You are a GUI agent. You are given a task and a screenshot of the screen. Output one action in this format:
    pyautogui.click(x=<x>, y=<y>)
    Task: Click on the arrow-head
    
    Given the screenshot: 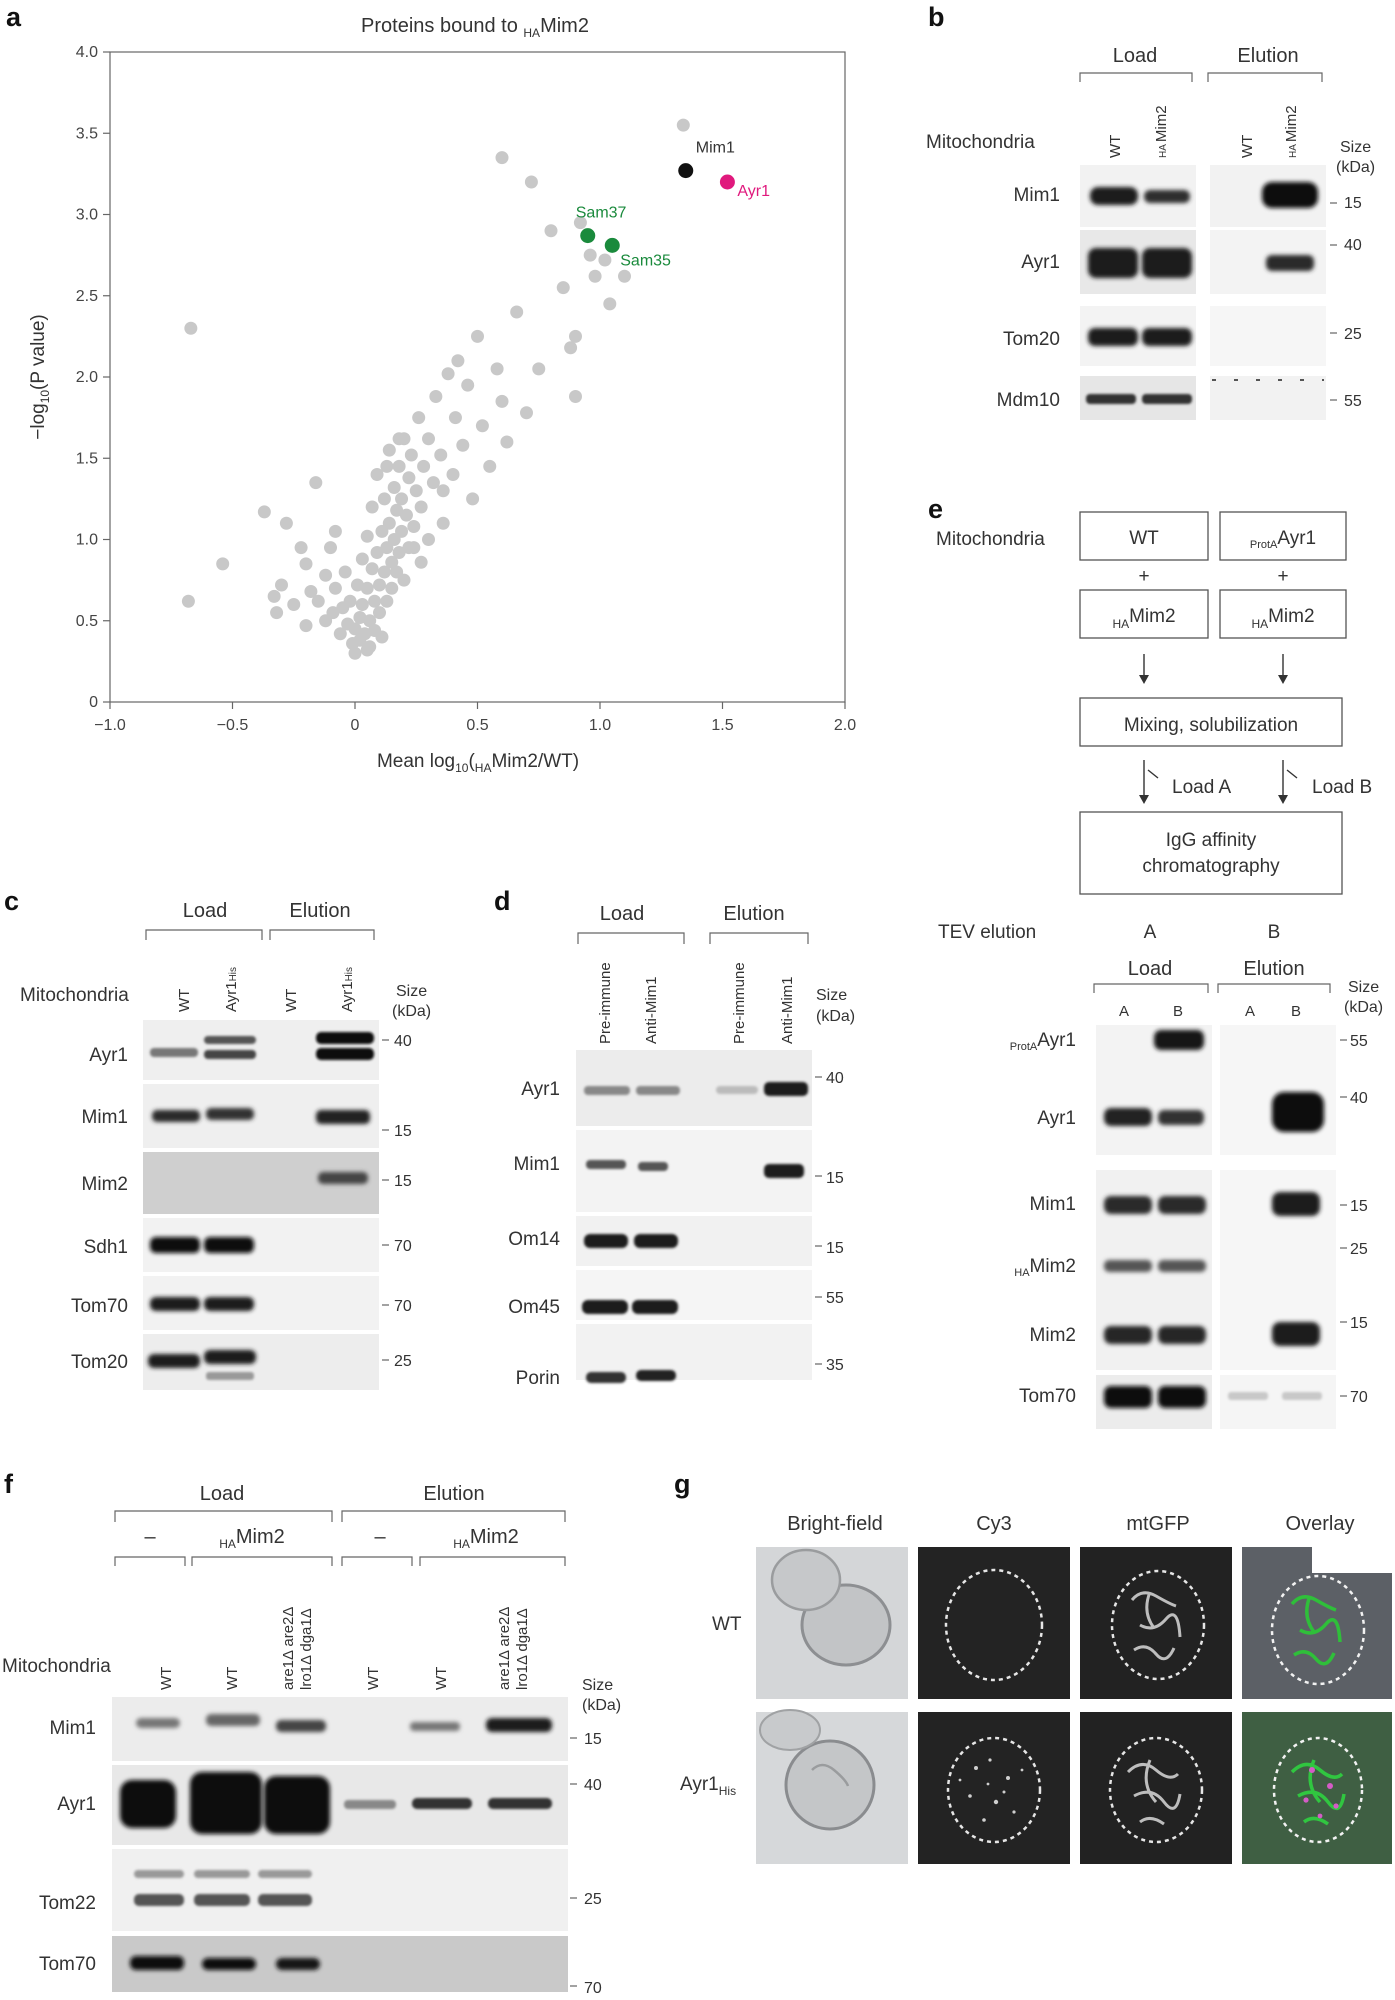 What is the action you would take?
    pyautogui.click(x=1283, y=679)
    